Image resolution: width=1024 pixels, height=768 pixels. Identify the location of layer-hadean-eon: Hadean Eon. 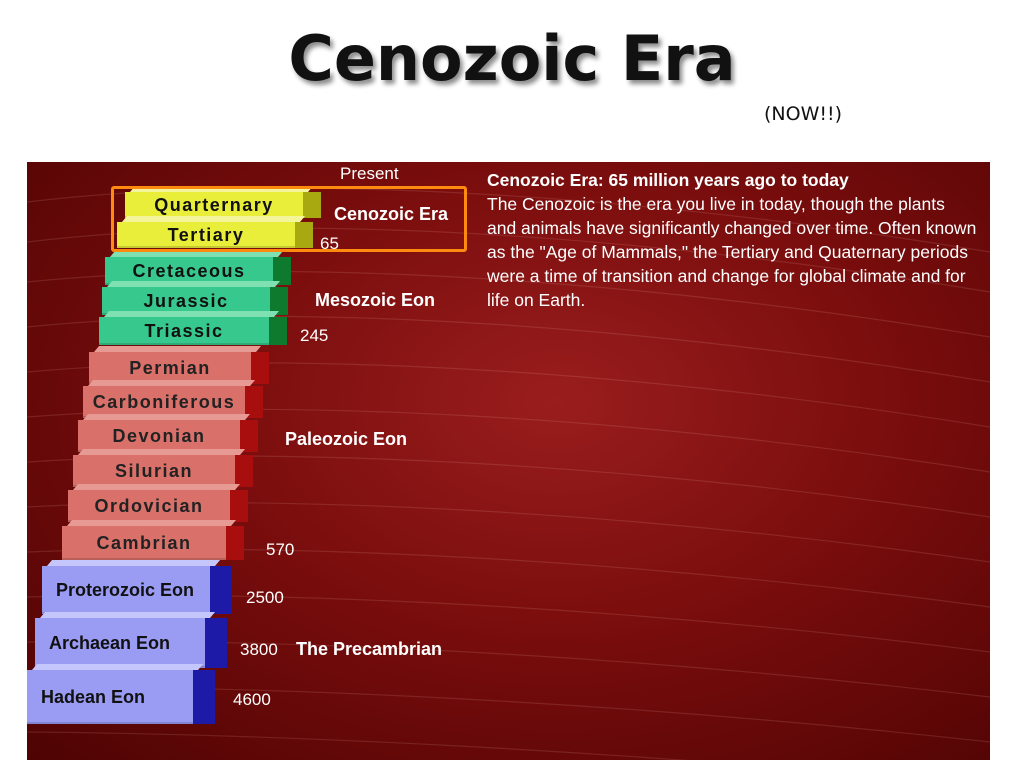
(121, 694).